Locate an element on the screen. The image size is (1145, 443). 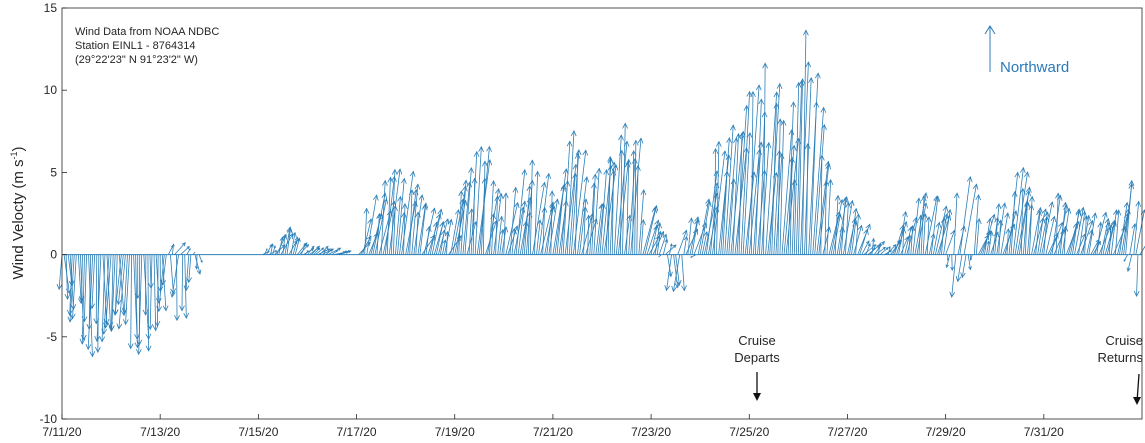
x-tick-label: 7/27/20 is located at coordinates (847, 432).